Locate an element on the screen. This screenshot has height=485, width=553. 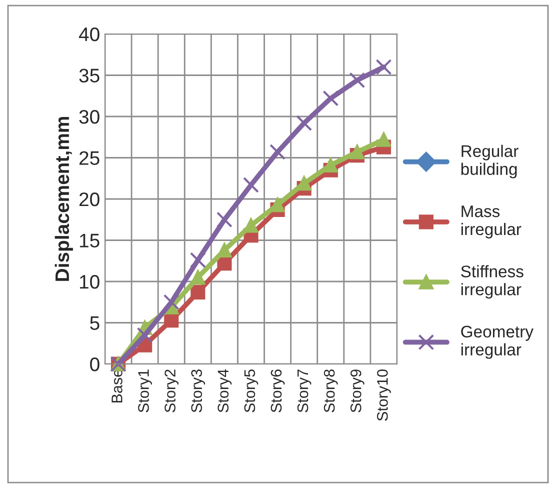
y-tick-label: 35 is located at coordinates (89, 75).